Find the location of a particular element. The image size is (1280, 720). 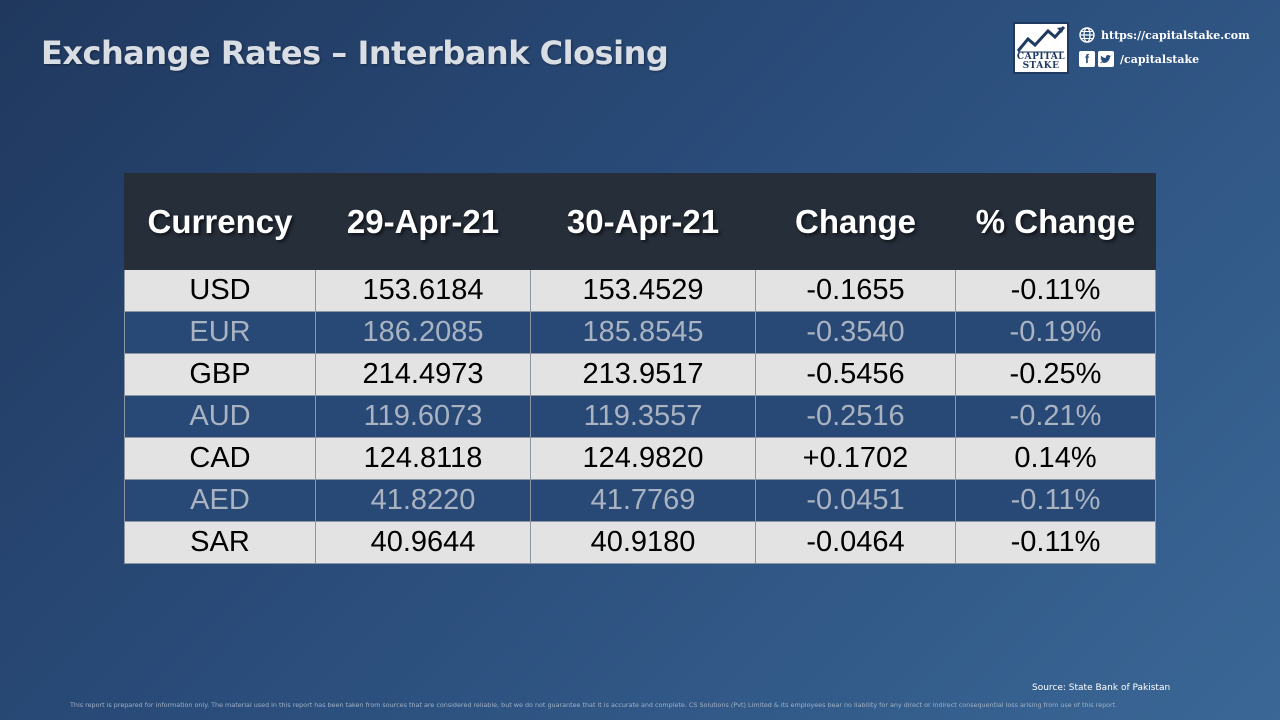

website-link: https://capitalstake.com is located at coordinates (1175, 35).